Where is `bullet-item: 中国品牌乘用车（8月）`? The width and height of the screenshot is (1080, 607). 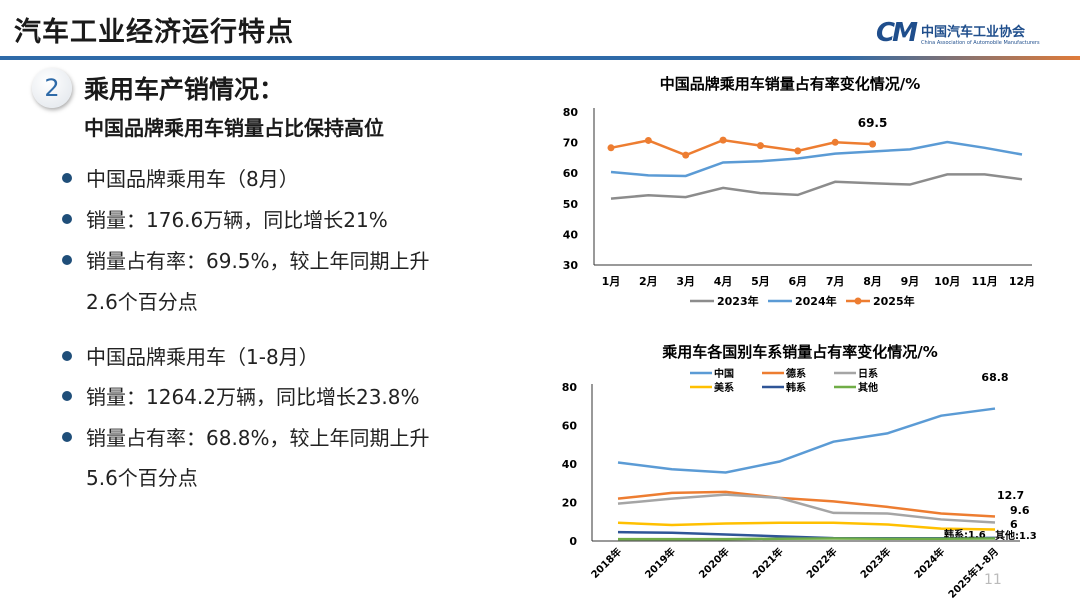
bullet-item: 中国品牌乘用车（8月） is located at coordinates (180, 177).